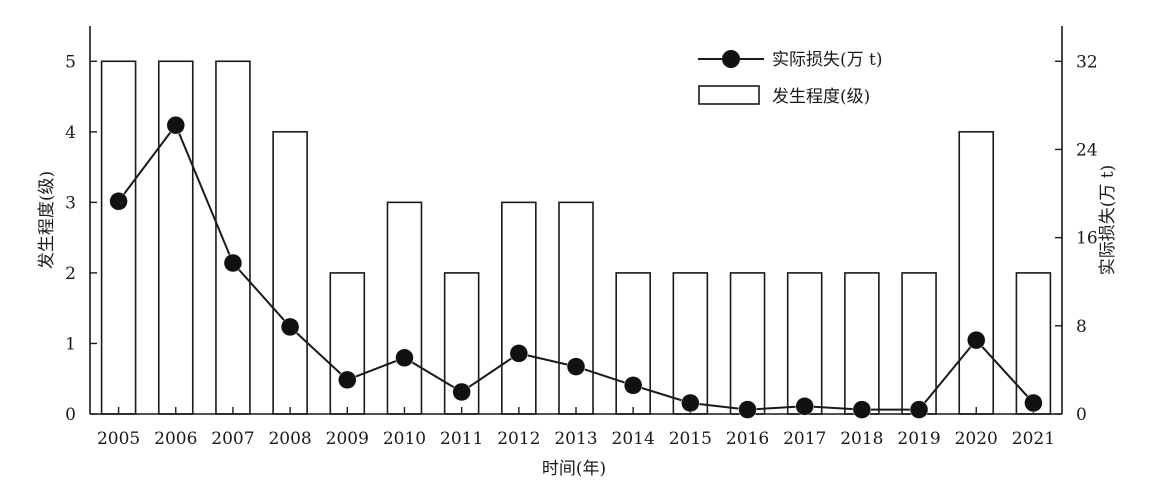  What do you see at coordinates (576, 308) in the screenshot?
I see `bar-2013` at bounding box center [576, 308].